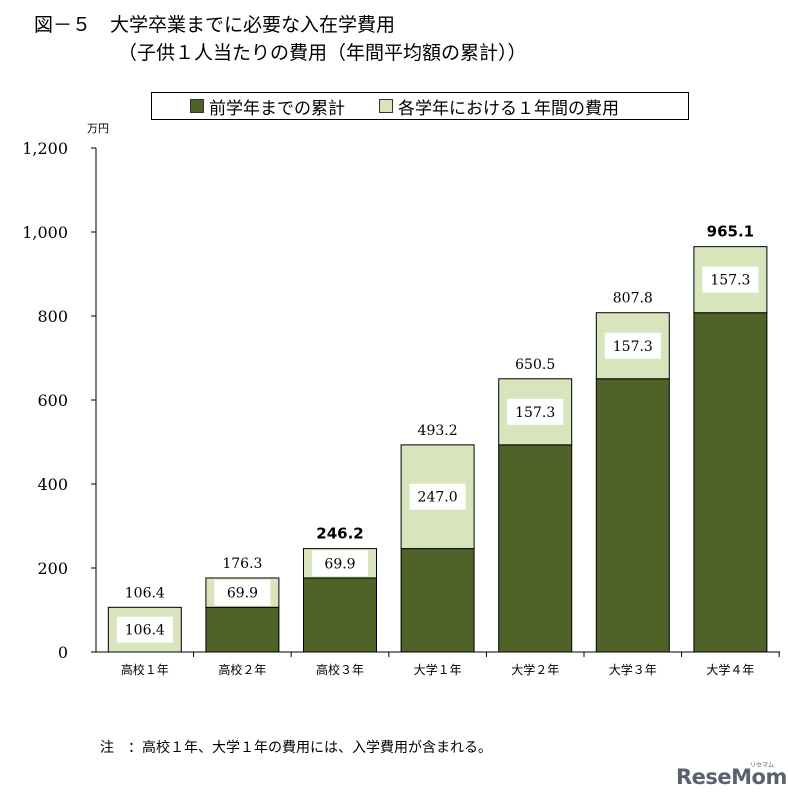  Describe the element at coordinates (45, 232) in the screenshot. I see `y-tick-label: 1,000` at that location.